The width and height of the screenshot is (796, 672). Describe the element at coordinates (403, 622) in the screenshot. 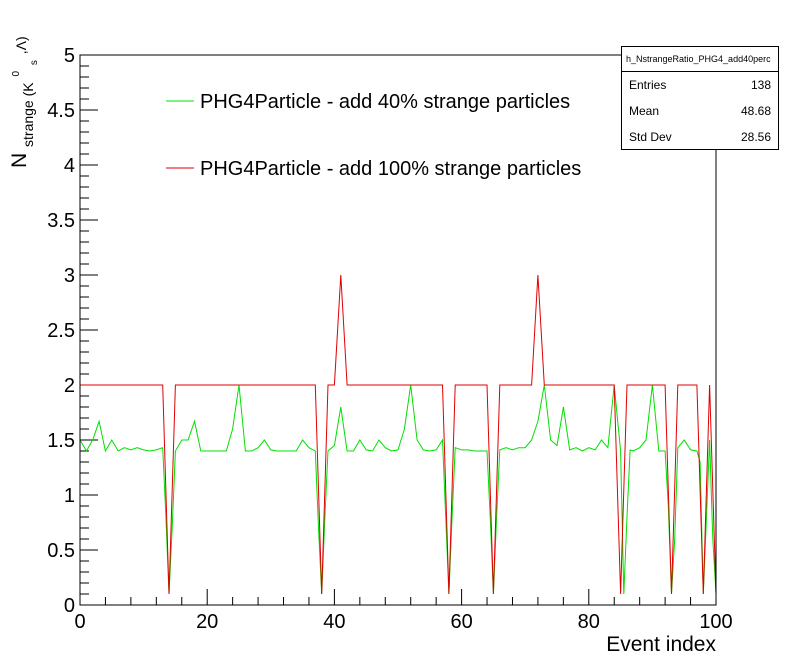

I see `x-tick-labels: 0 20 40 60 80 100` at that location.